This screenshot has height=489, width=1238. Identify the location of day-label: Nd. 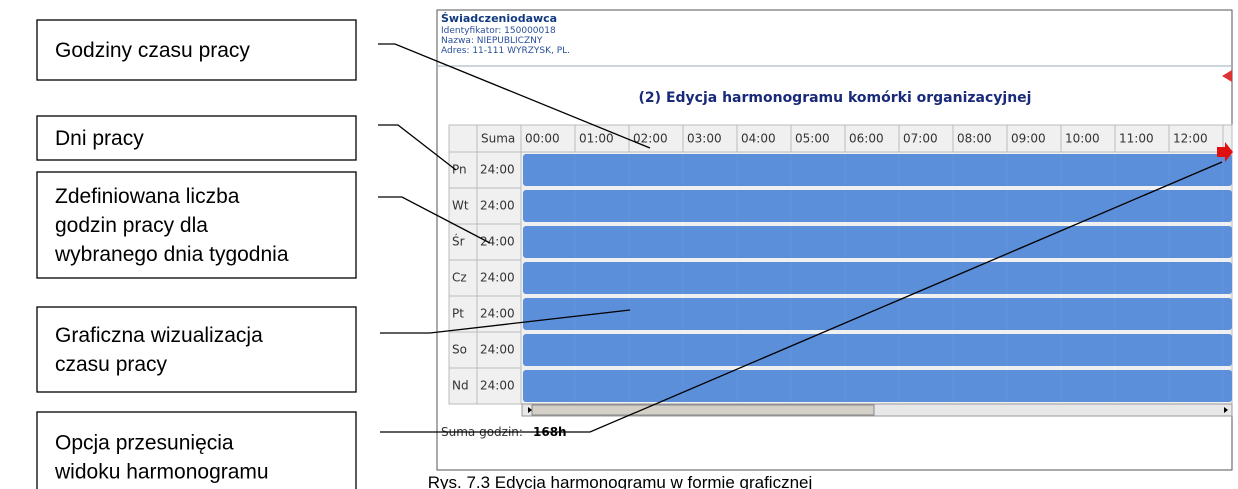
(460, 386).